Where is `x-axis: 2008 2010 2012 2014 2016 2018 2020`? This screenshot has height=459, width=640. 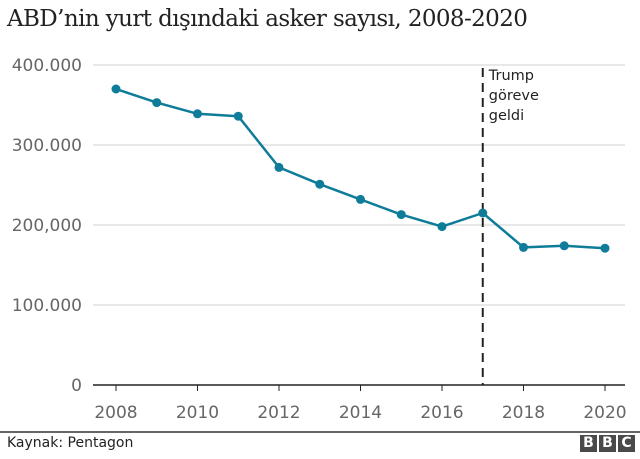 x-axis: 2008 2010 2012 2014 2016 2018 2020 is located at coordinates (360, 403).